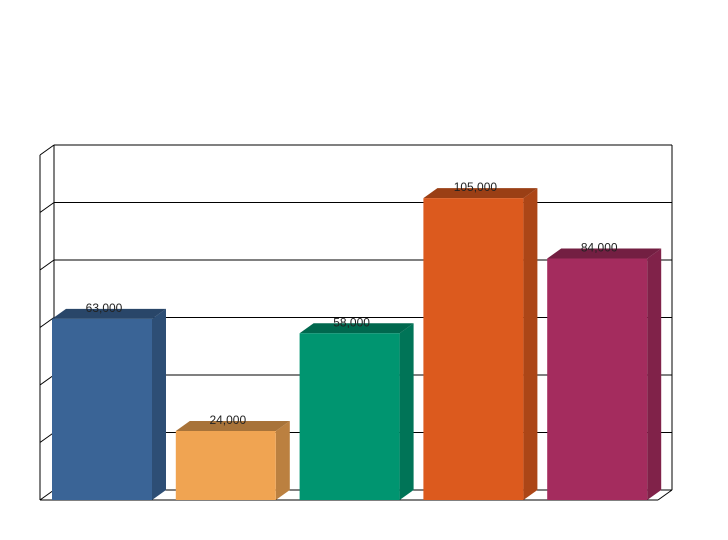 This screenshot has height=540, width=728. I want to click on value-label: 24,000, so click(227, 420).